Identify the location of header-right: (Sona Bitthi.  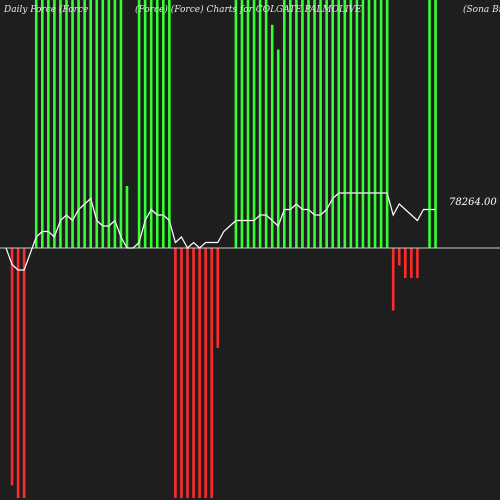
(481, 9).